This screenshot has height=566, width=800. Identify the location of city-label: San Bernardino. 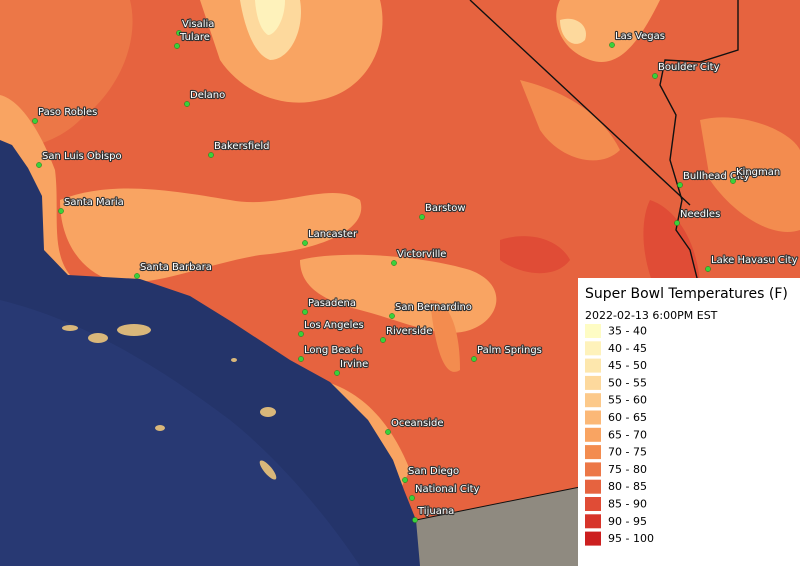
(433, 307).